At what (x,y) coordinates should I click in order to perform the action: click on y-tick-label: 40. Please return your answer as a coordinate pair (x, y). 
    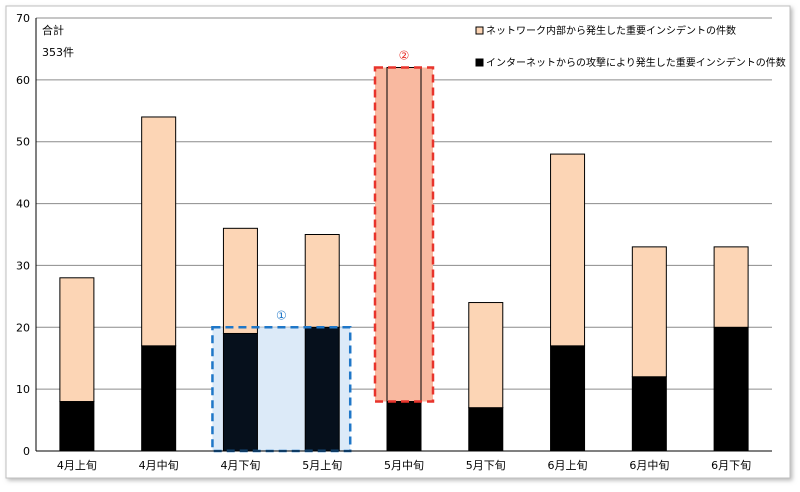
    Looking at the image, I should click on (23, 204).